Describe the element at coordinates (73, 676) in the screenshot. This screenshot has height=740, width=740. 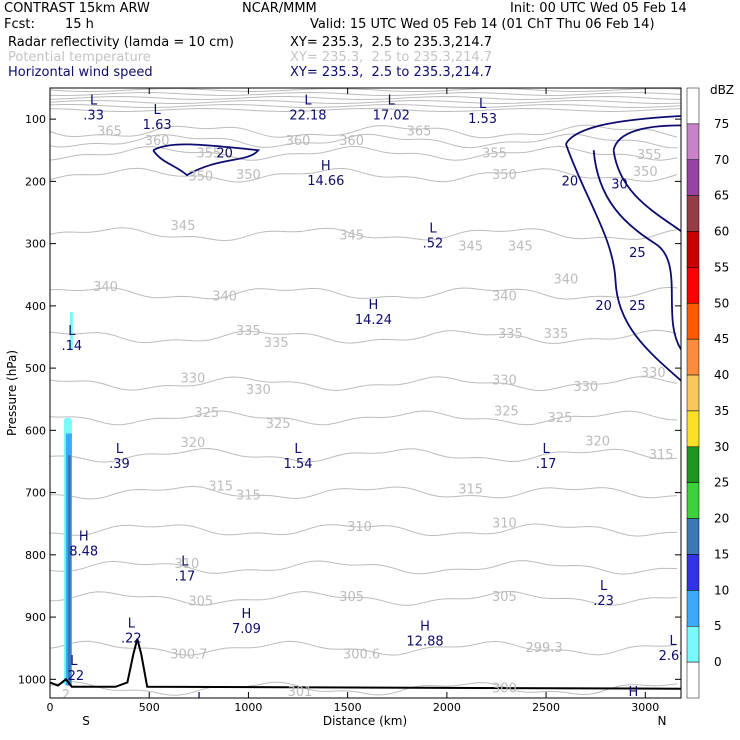
I see `extremum-value: .22` at that location.